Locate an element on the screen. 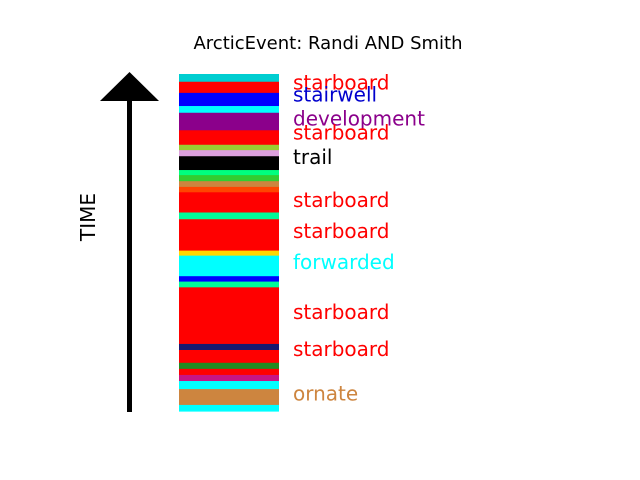  segment-label: trail is located at coordinates (312, 157).